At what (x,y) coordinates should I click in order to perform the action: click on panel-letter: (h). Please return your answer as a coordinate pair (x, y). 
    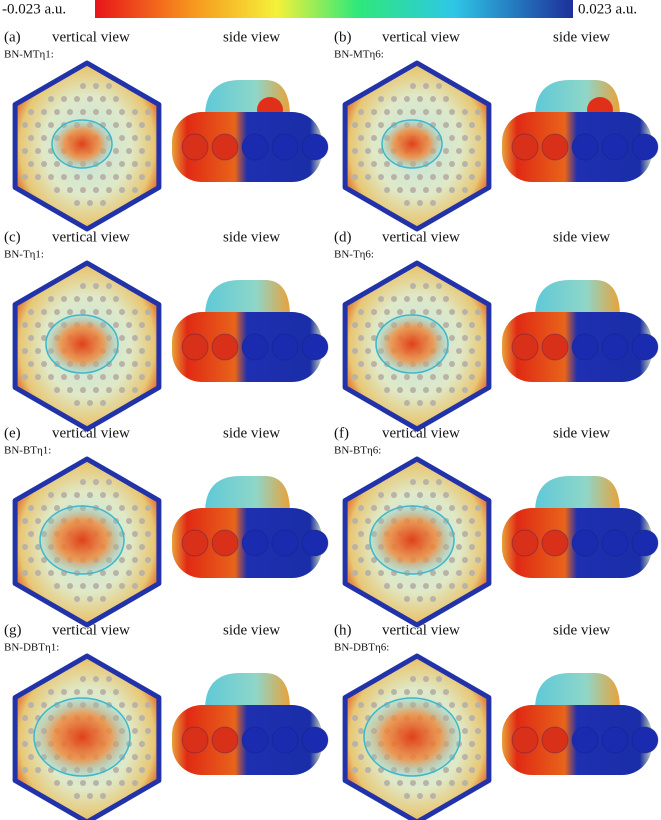
    Looking at the image, I should click on (343, 630).